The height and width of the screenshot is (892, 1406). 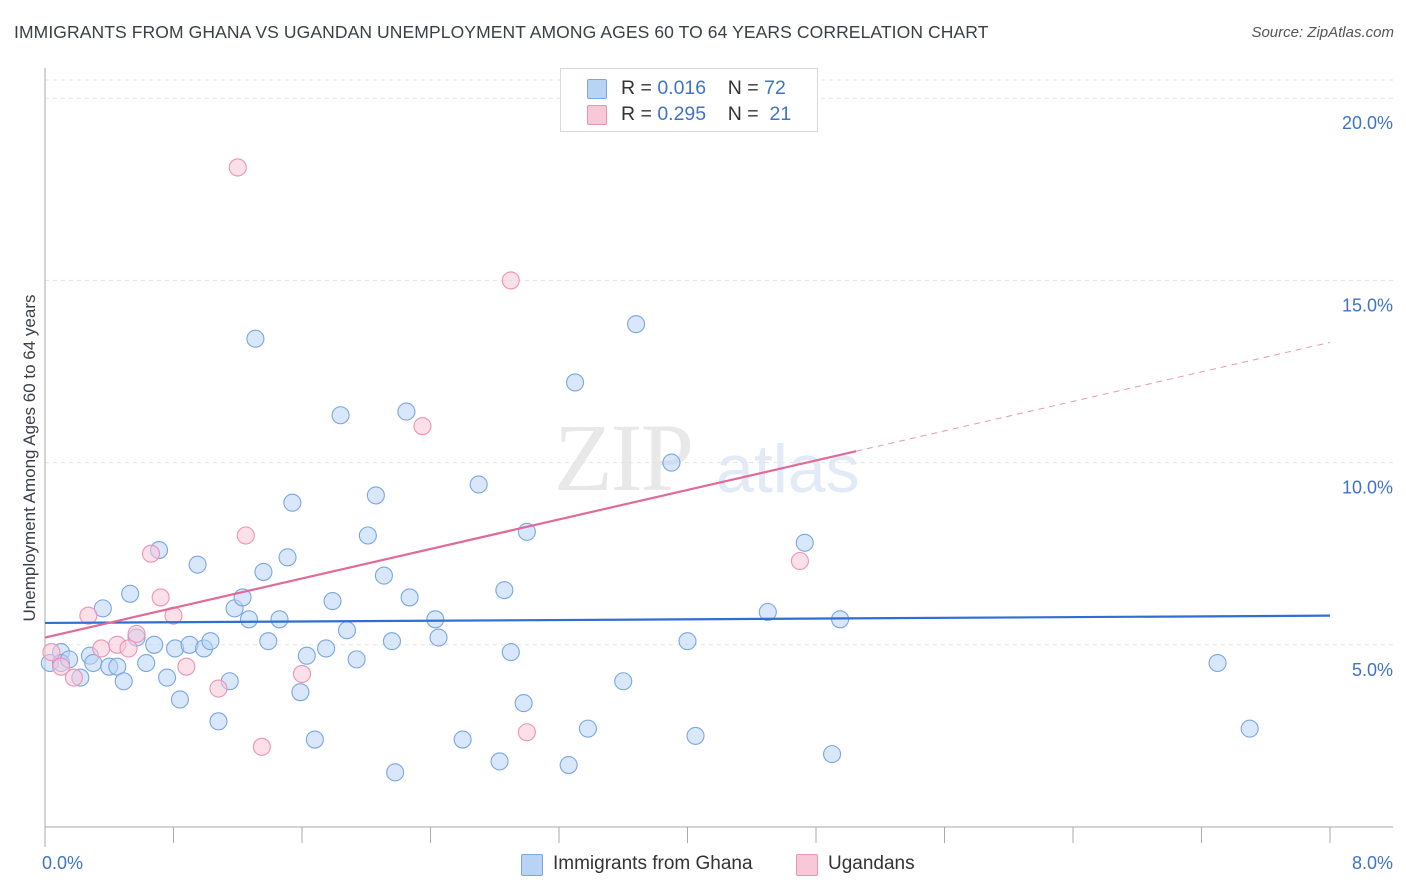 I want to click on legend-text-ghana: R = 0.016 N = 72, so click(x=703, y=88).